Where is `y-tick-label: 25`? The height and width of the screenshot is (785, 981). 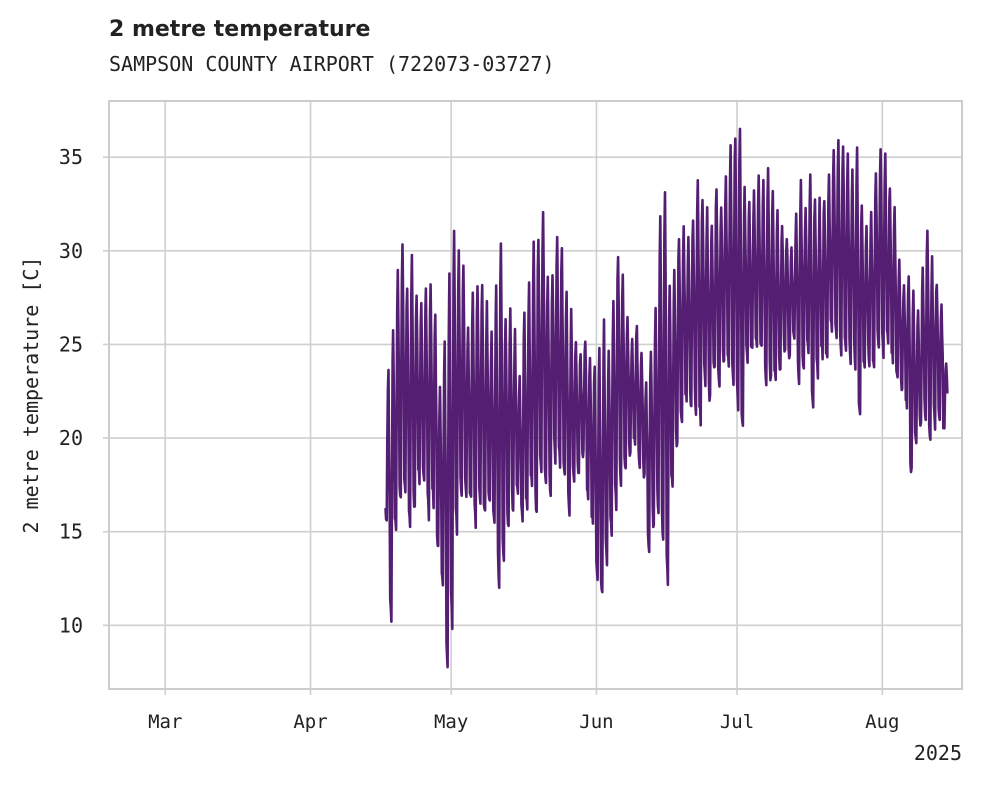 y-tick-label: 25 is located at coordinates (71, 344).